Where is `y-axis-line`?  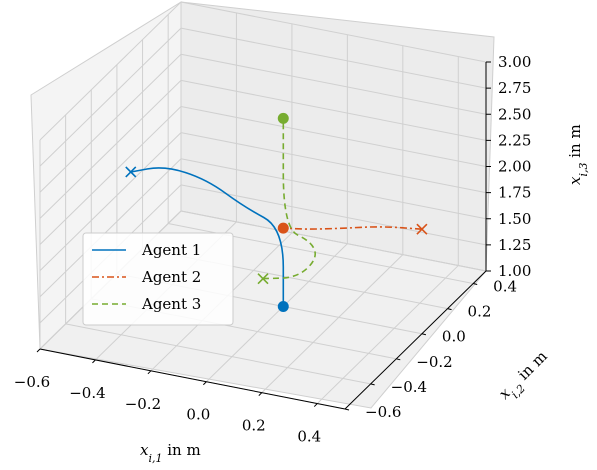
y-axis-line is located at coordinates (415, 340).